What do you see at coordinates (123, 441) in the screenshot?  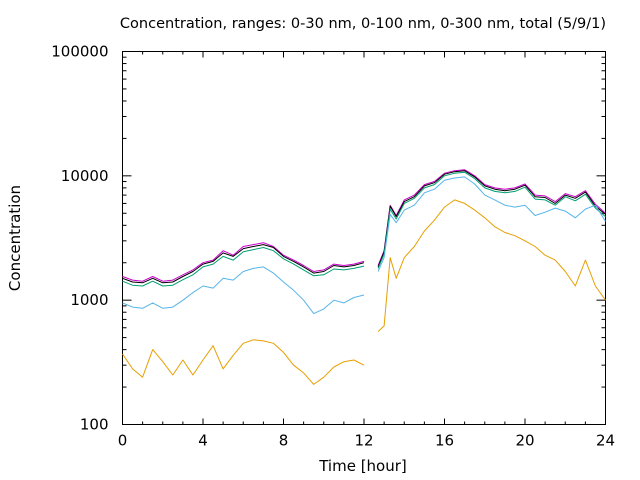 I see `x-tick-label: 0` at bounding box center [123, 441].